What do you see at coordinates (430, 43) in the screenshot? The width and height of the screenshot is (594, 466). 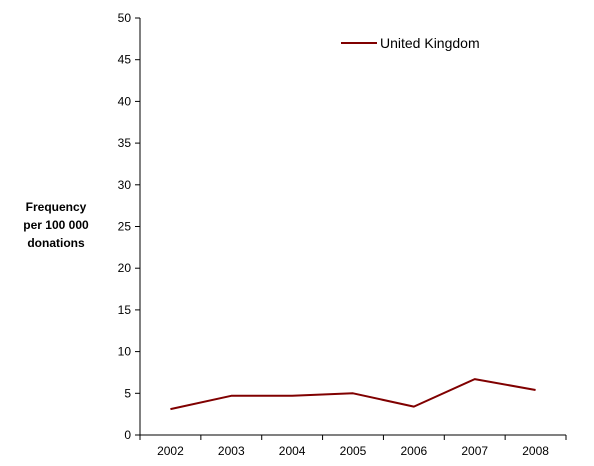 I see `legend-label-0: United Kingdom` at bounding box center [430, 43].